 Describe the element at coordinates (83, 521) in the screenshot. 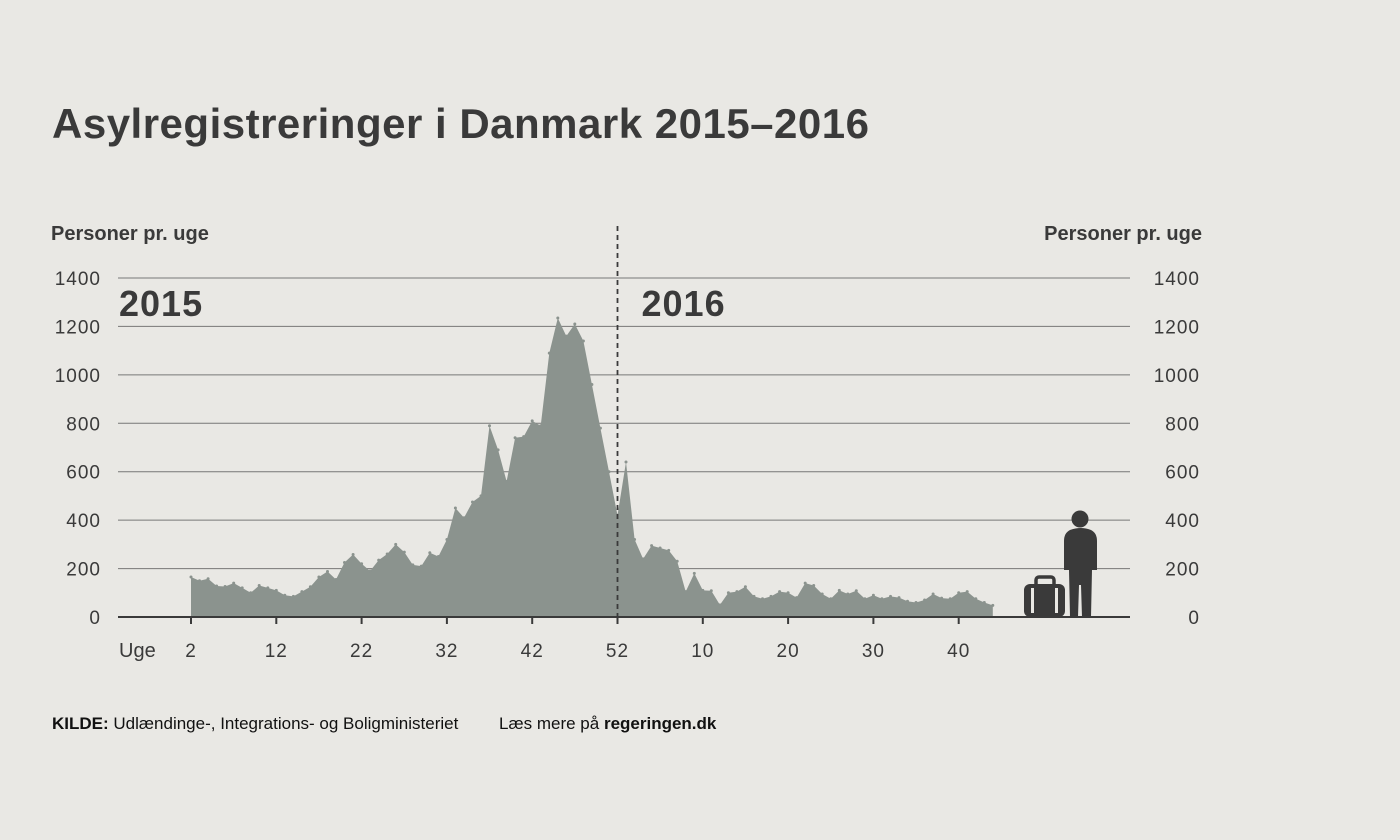

I see `y-tick-label-left: 400` at that location.